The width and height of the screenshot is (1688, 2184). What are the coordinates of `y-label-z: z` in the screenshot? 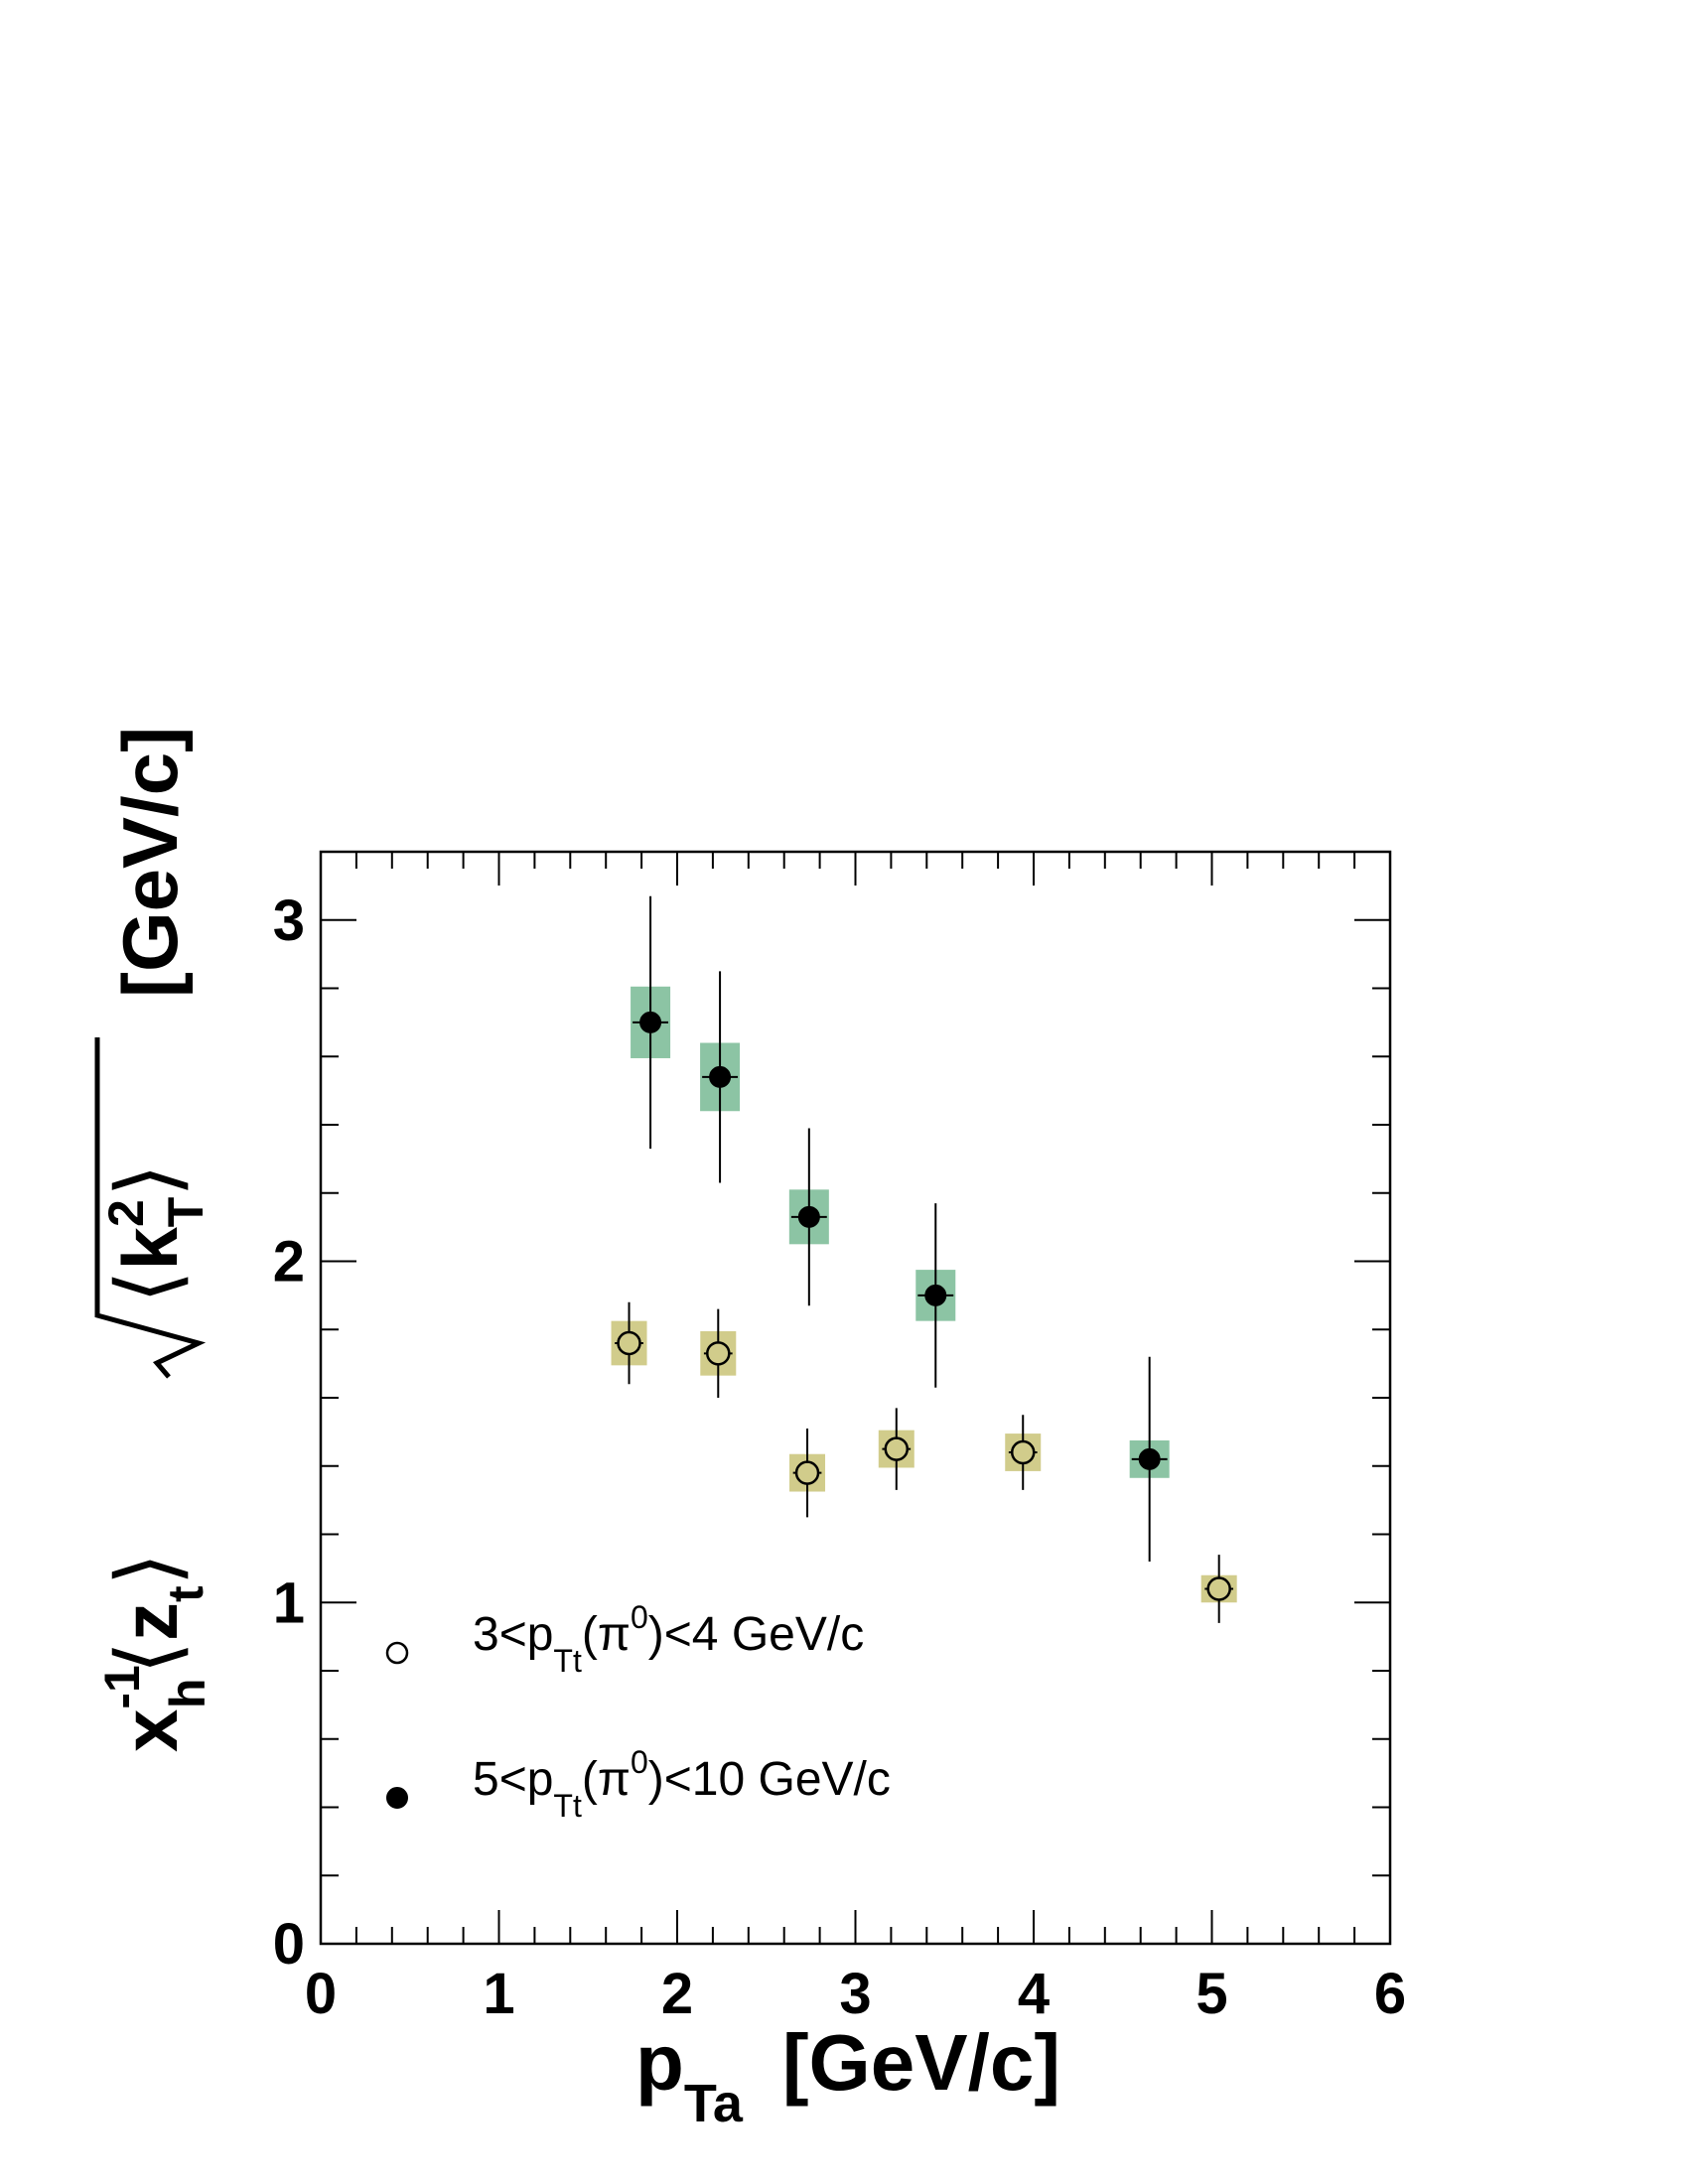 It's located at (150, 1621).